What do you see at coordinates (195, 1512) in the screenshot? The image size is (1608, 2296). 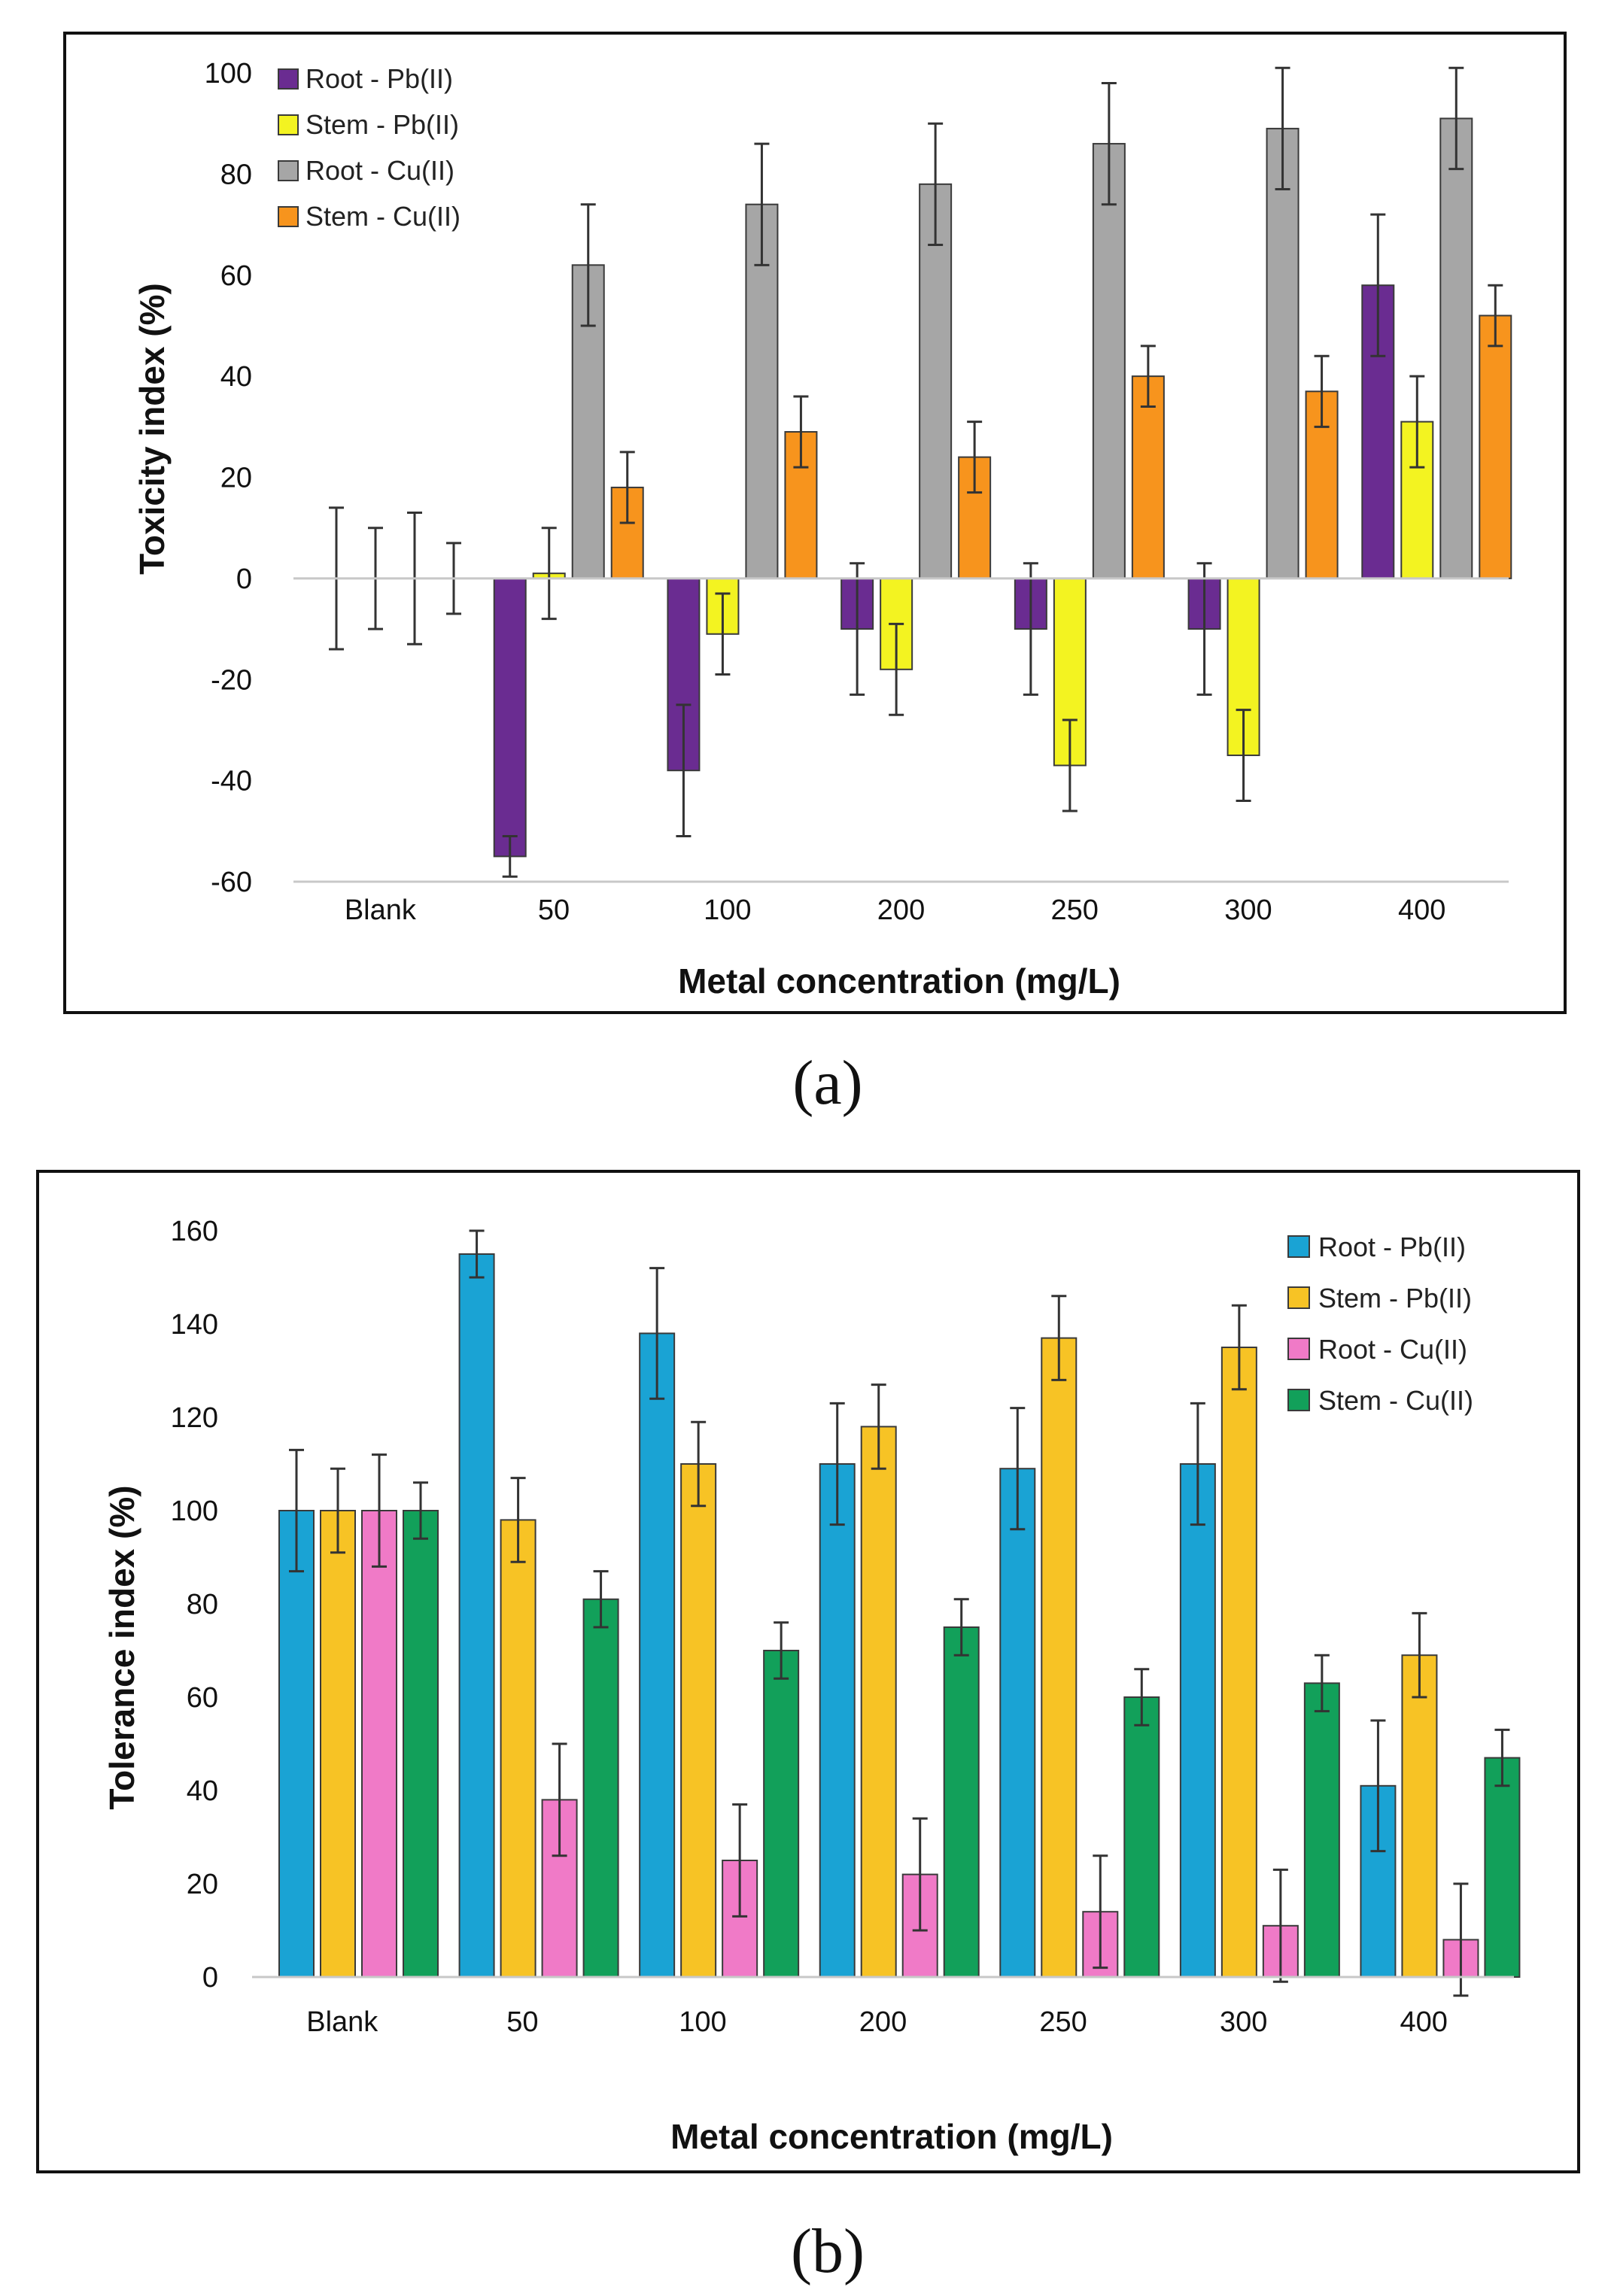 I see `y-tick-label: 100` at bounding box center [195, 1512].